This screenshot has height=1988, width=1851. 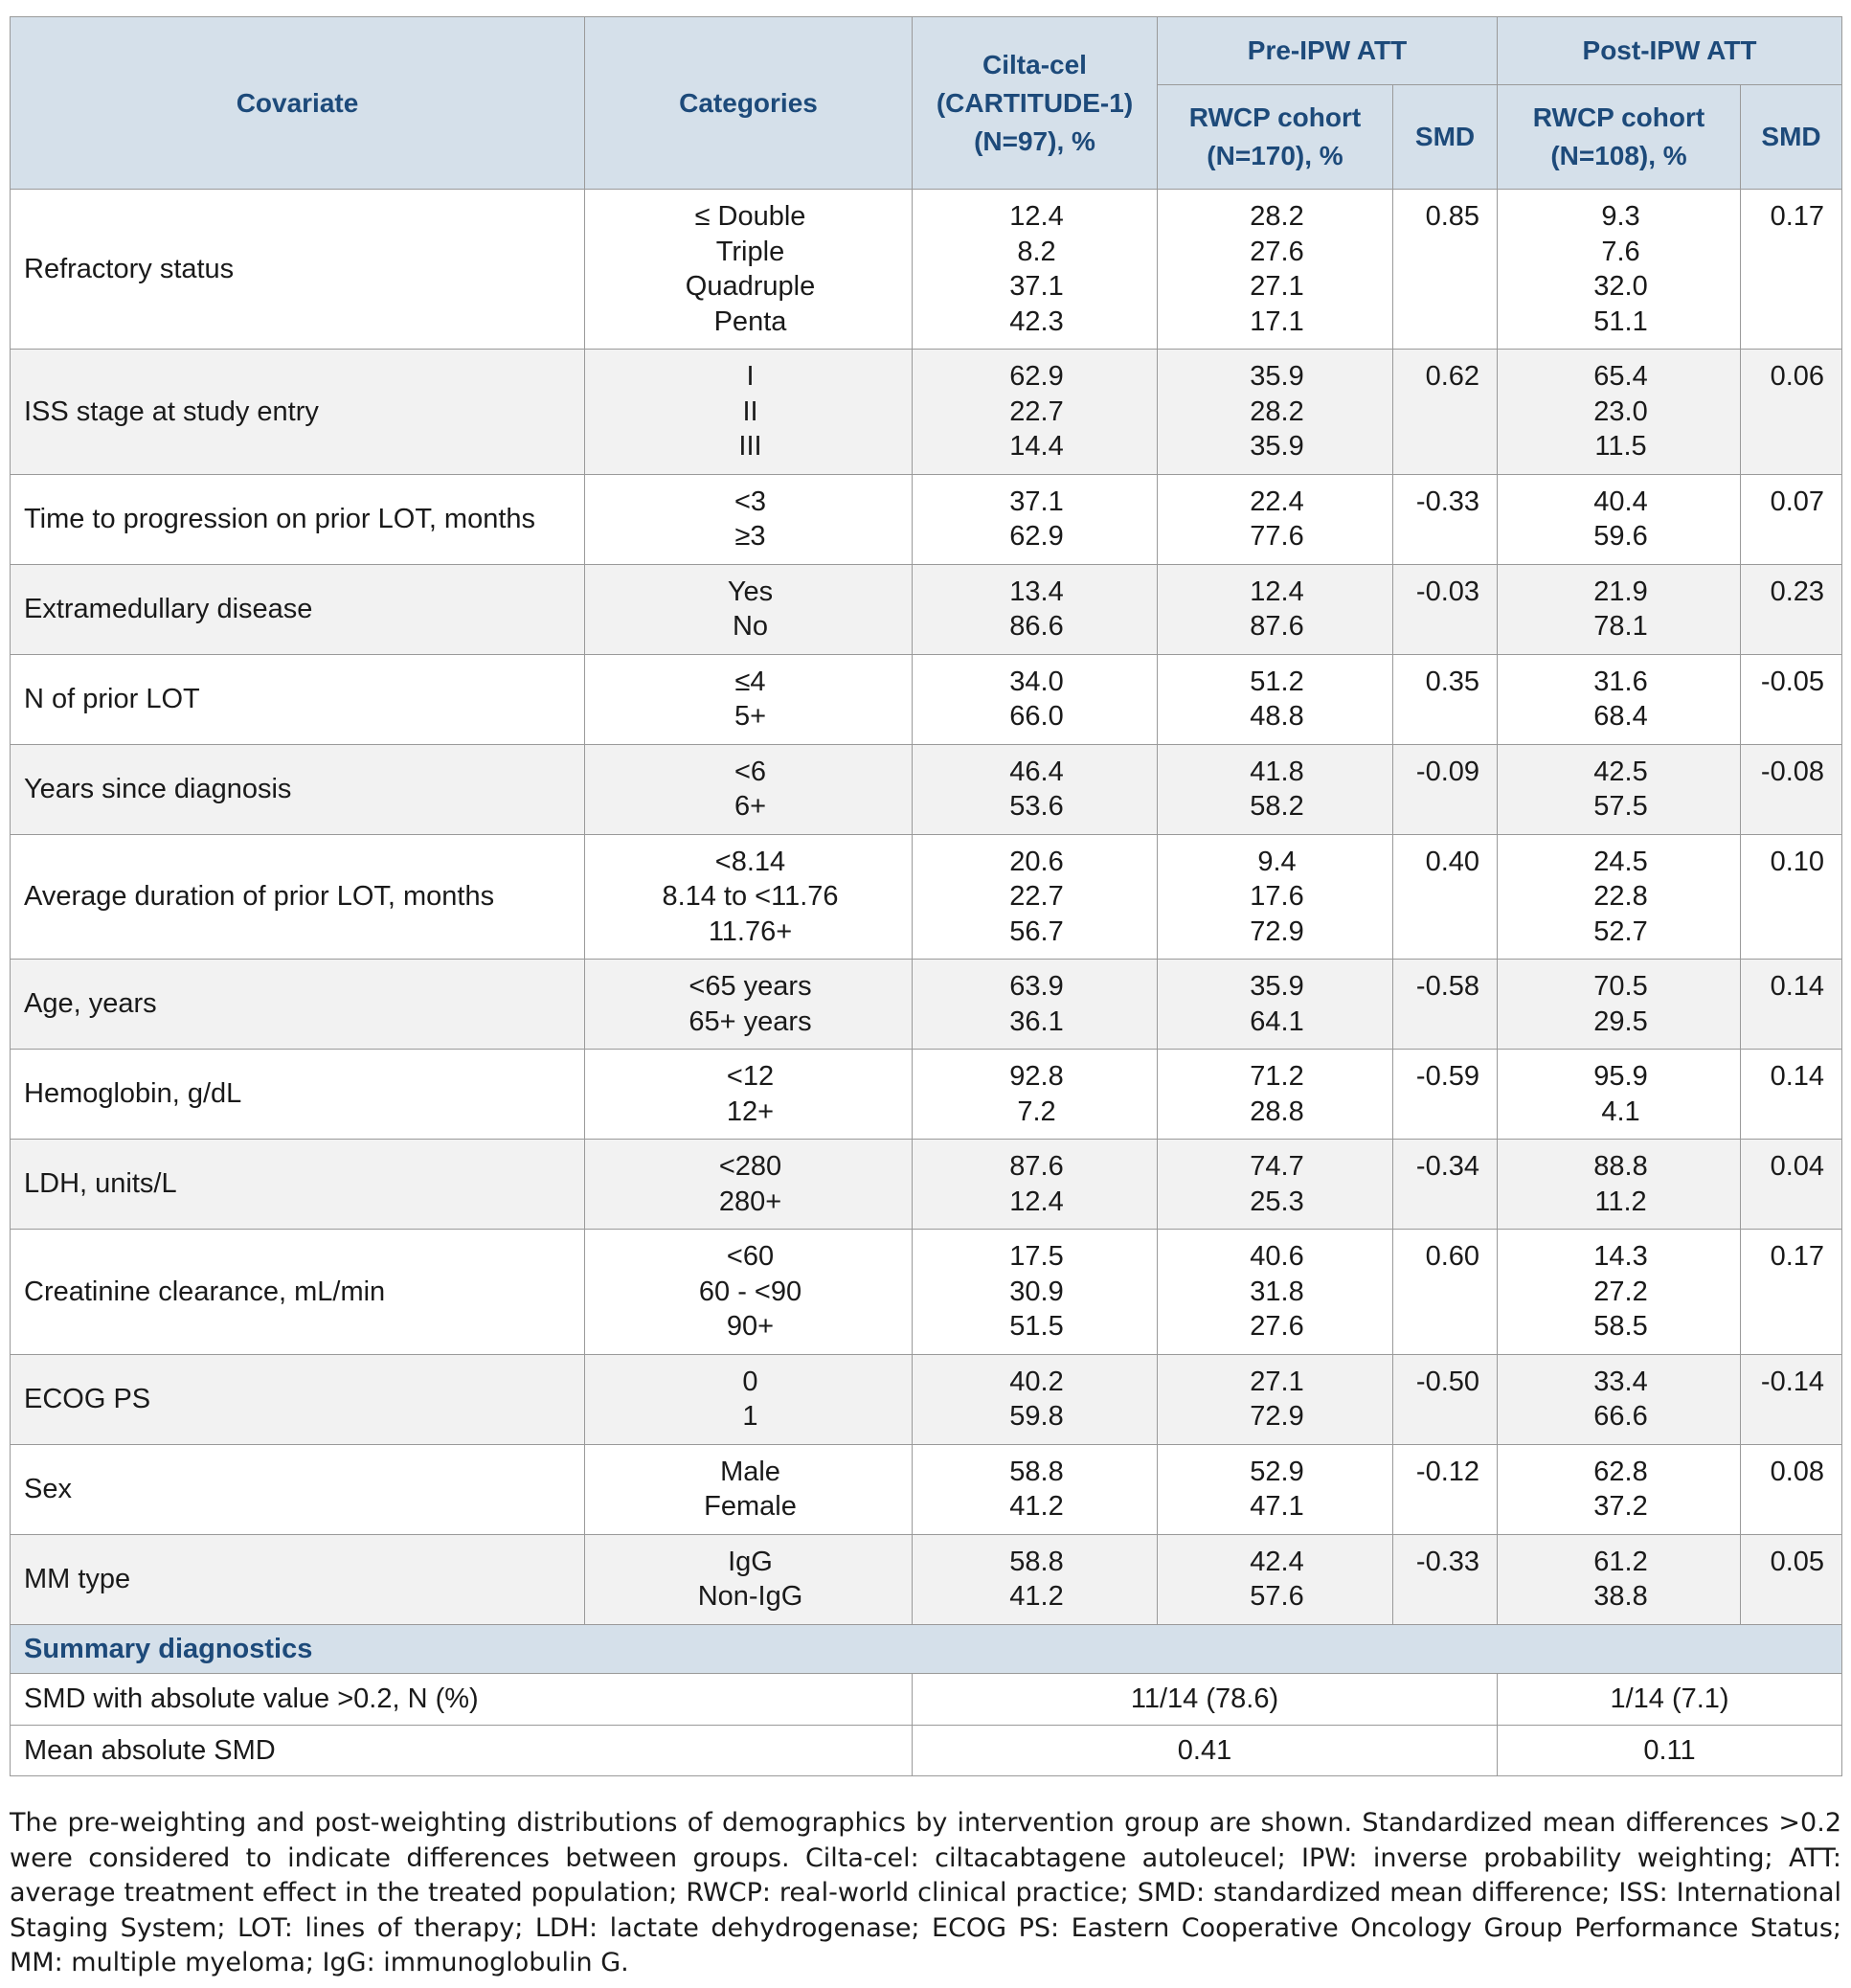 I want to click on header-covariate: Covariate, so click(x=297, y=103).